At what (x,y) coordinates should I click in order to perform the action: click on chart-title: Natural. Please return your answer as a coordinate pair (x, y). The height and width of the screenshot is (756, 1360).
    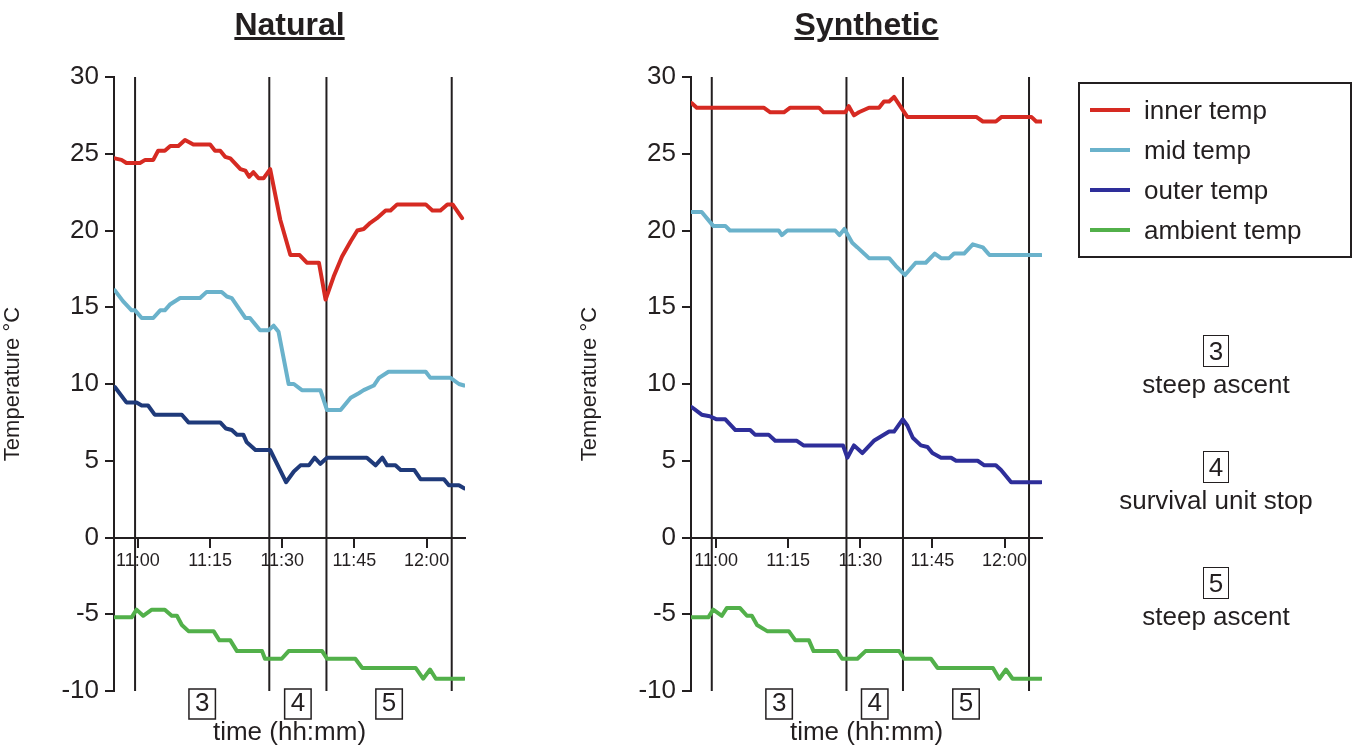
    Looking at the image, I should click on (289, 24).